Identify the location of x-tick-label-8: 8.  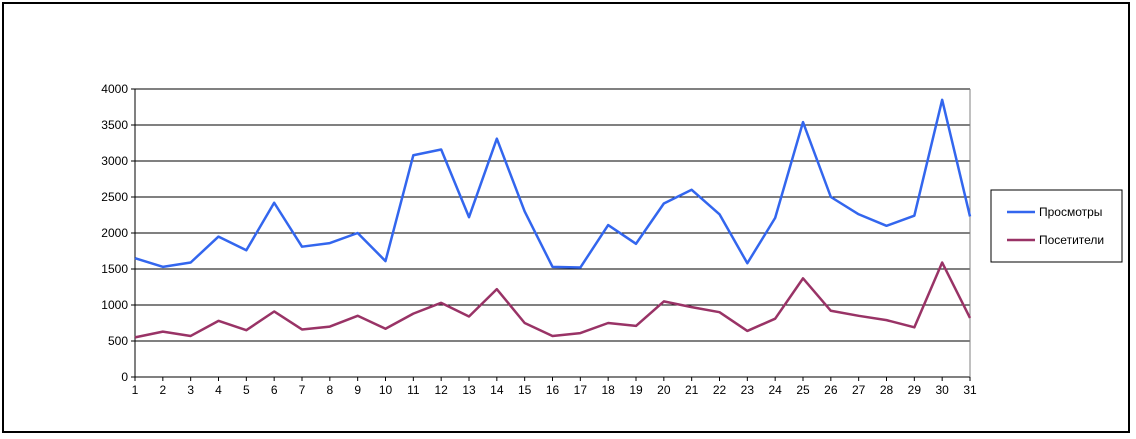
(329, 390).